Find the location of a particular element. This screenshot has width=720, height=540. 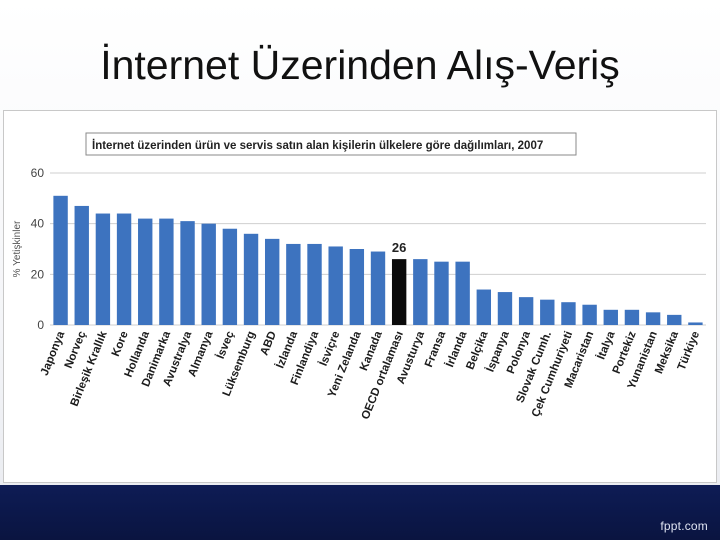

x-tick-label: İtalya is located at coordinates (605, 345).